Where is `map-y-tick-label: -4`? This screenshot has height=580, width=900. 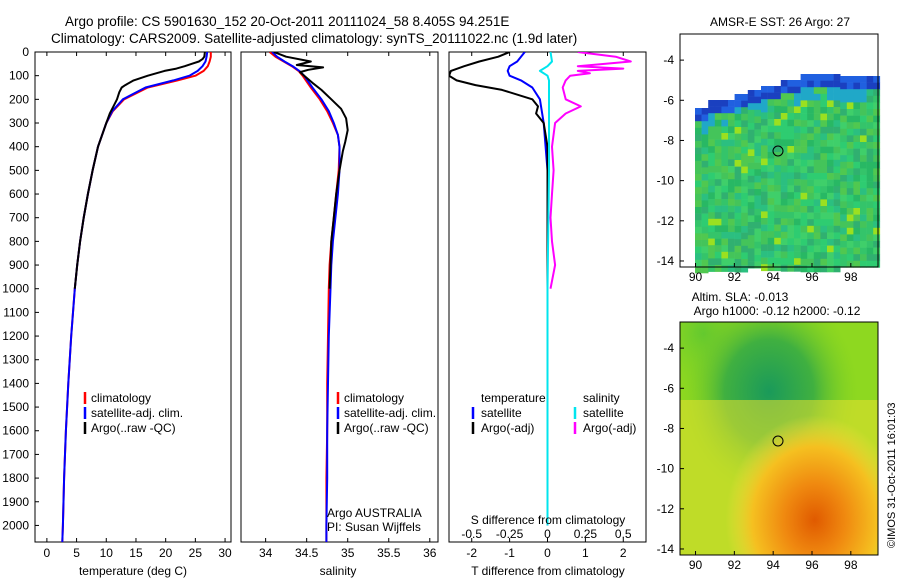
map-y-tick-label: -4 is located at coordinates (668, 60).